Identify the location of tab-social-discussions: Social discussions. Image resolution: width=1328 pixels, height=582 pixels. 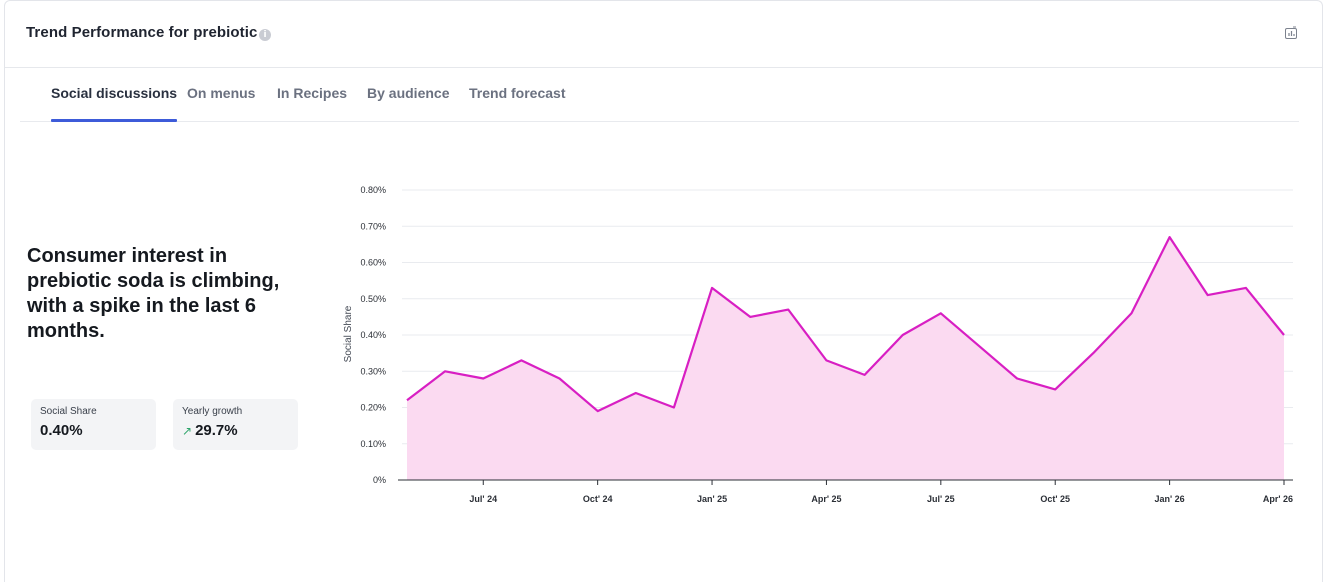
(114, 94).